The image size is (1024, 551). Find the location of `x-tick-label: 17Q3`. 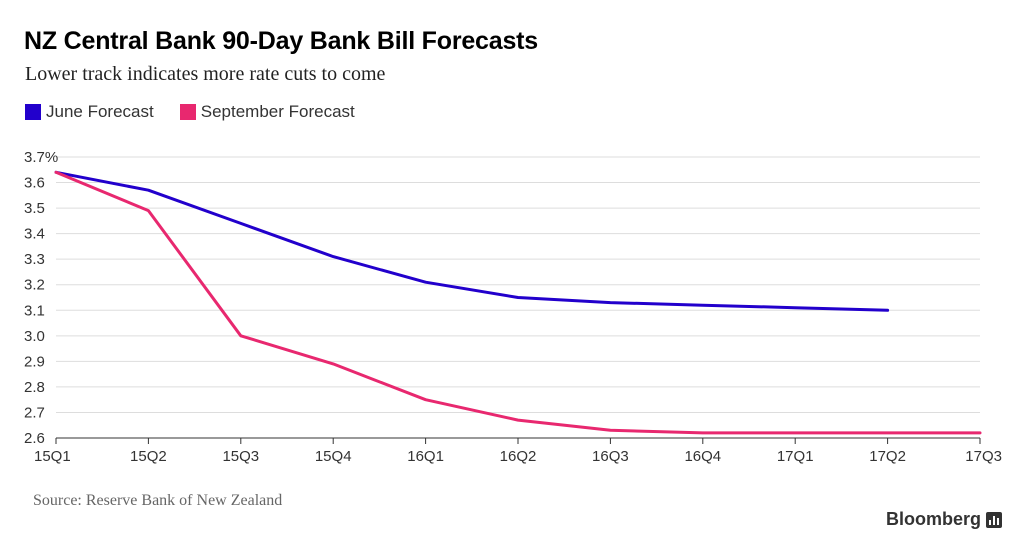

x-tick-label: 17Q3 is located at coordinates (983, 456).